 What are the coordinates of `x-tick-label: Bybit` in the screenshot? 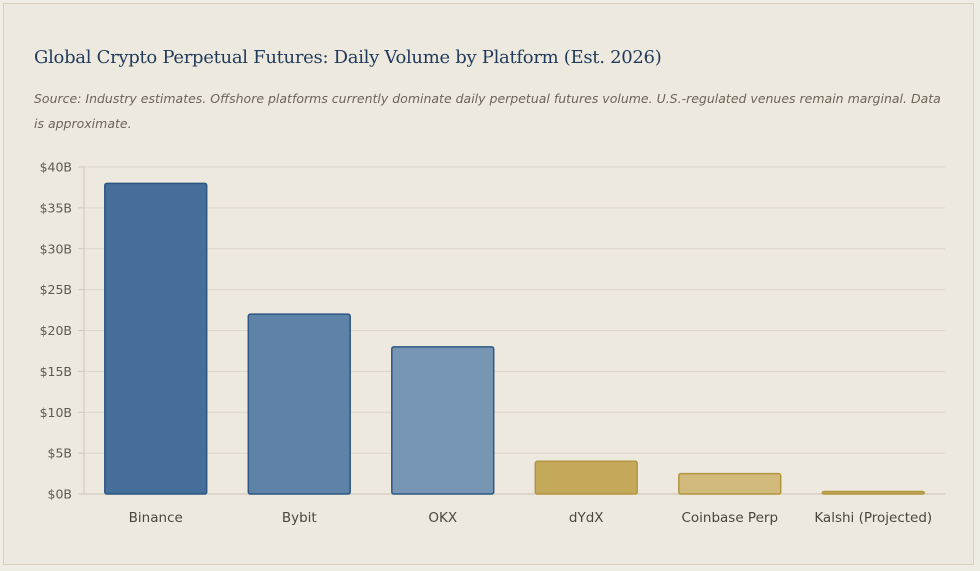 It's located at (299, 518).